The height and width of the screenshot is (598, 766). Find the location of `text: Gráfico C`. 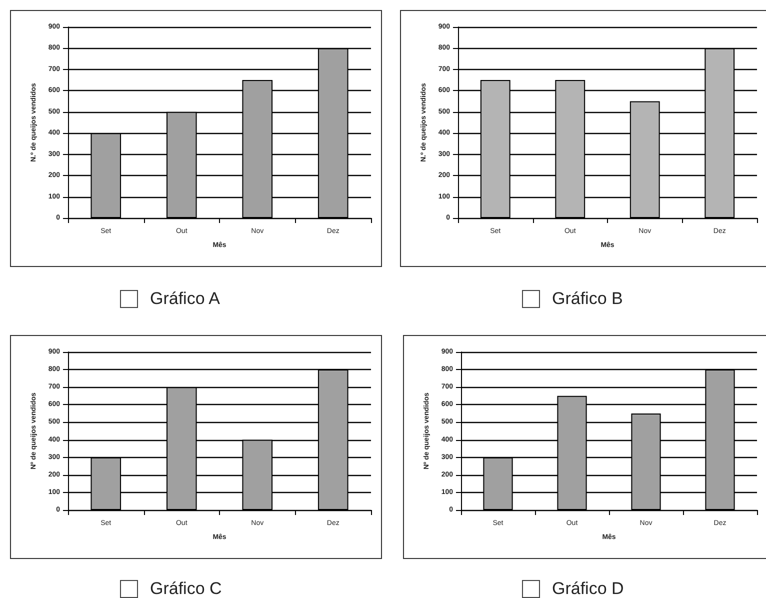

text: Gráfico C is located at coordinates (186, 588).